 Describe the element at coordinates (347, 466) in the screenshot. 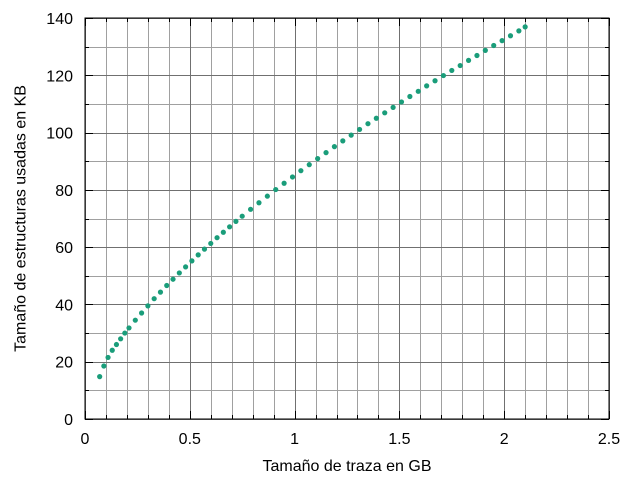

I see `x-axis-label: Tamaño de traza en GB` at that location.